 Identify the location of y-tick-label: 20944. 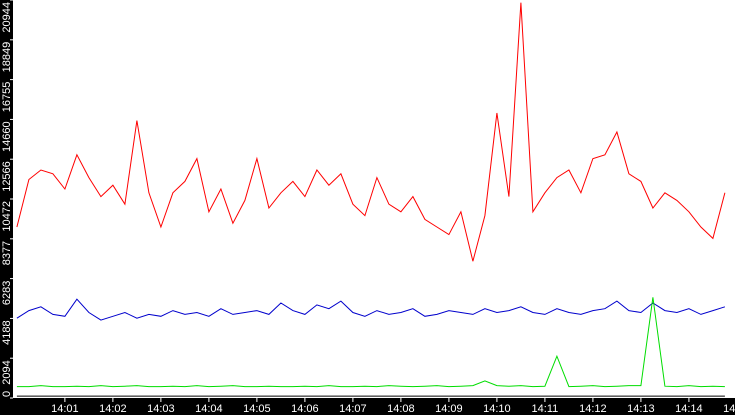
(7, 17).